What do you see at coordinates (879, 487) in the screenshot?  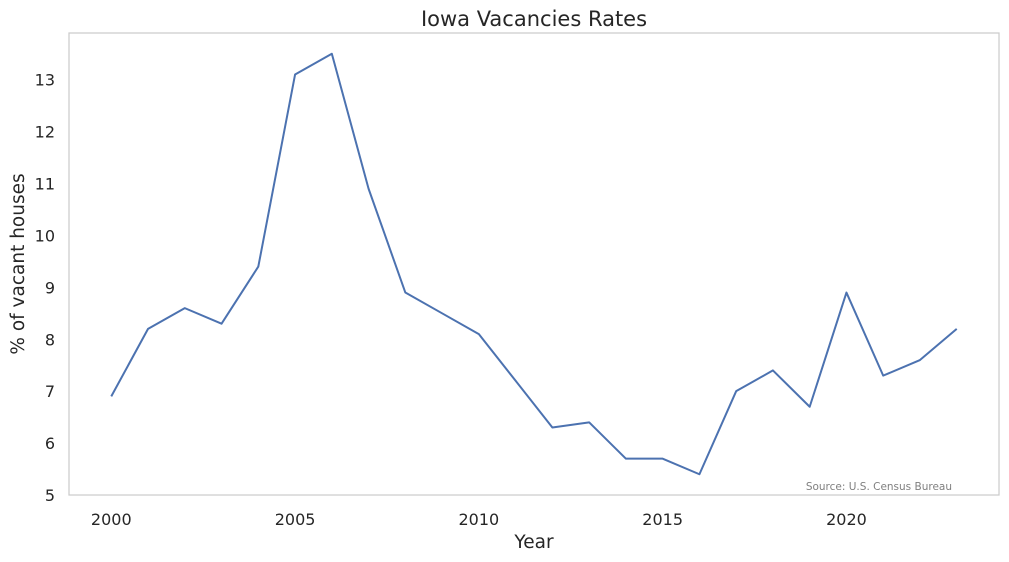 I see `source-annotation: Source: U.S. Census Bureau` at bounding box center [879, 487].